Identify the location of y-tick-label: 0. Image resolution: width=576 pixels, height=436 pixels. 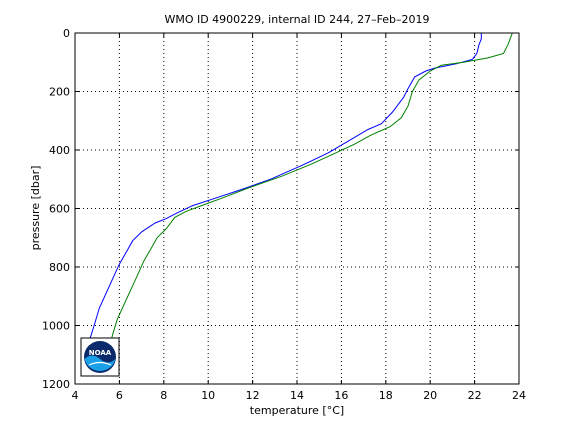
(66, 33).